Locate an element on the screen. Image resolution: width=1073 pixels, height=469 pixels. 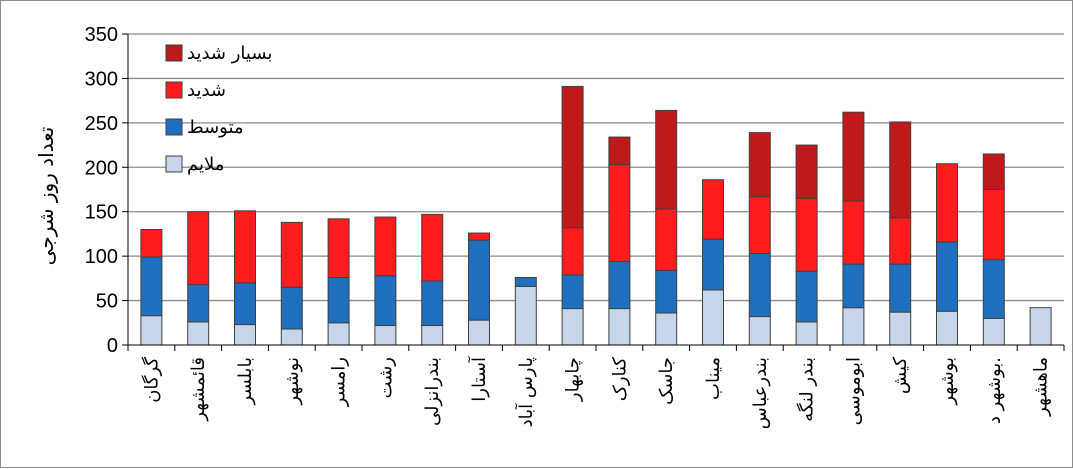
y-tick-label: 200 is located at coordinates (101, 168).